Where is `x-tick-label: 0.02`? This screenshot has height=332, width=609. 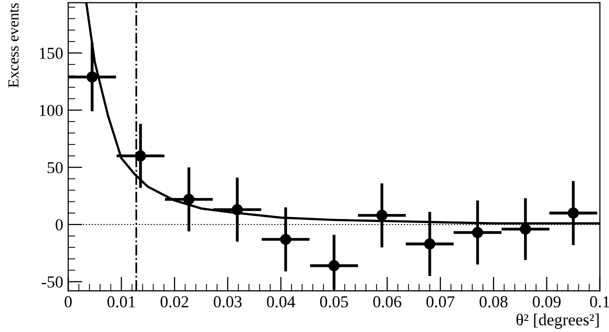
x-tick-label: 0.02 is located at coordinates (174, 302).